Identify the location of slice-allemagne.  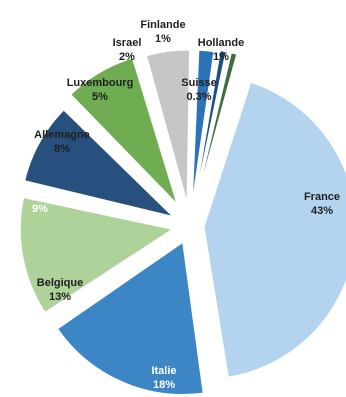
(124, 130).